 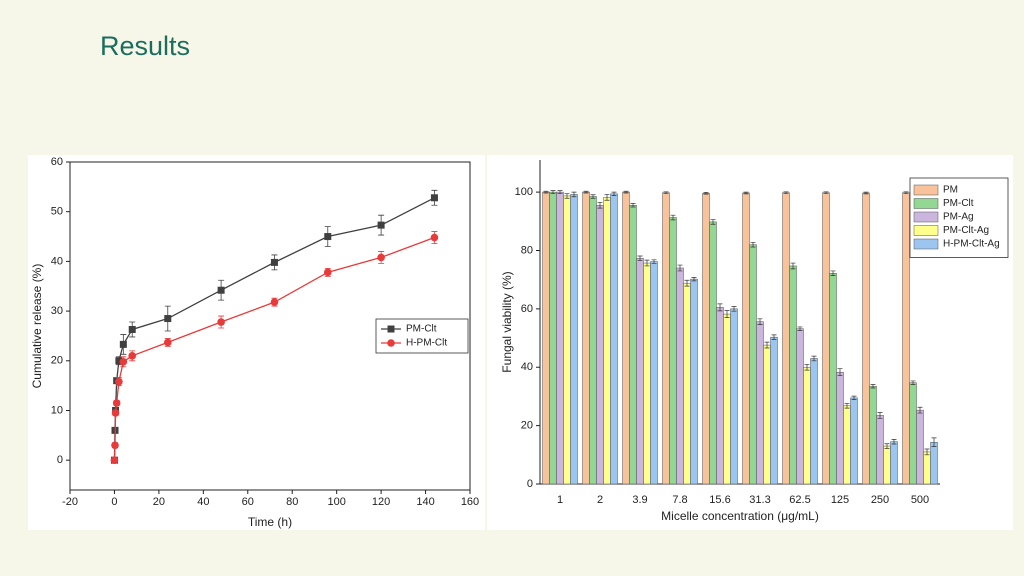 What do you see at coordinates (507, 321) in the screenshot?
I see `y-axis-label: Fungal viability (%)` at bounding box center [507, 321].